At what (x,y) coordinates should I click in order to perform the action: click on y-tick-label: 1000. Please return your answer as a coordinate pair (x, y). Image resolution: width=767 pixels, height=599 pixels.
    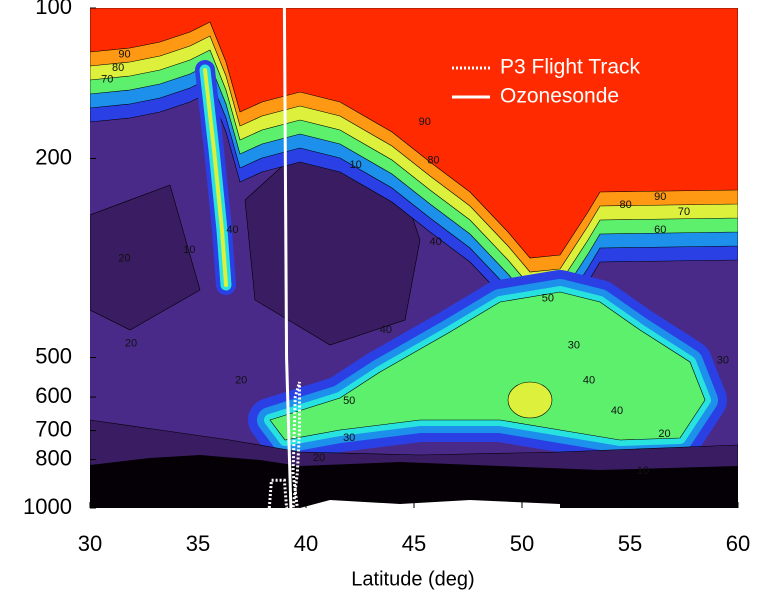
    Looking at the image, I should click on (47, 506).